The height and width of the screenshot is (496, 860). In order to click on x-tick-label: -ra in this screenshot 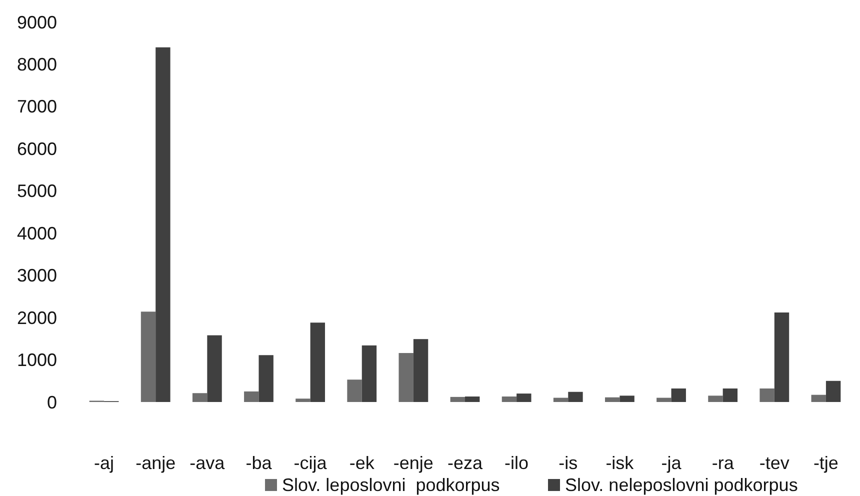, I will do `click(723, 463)`.